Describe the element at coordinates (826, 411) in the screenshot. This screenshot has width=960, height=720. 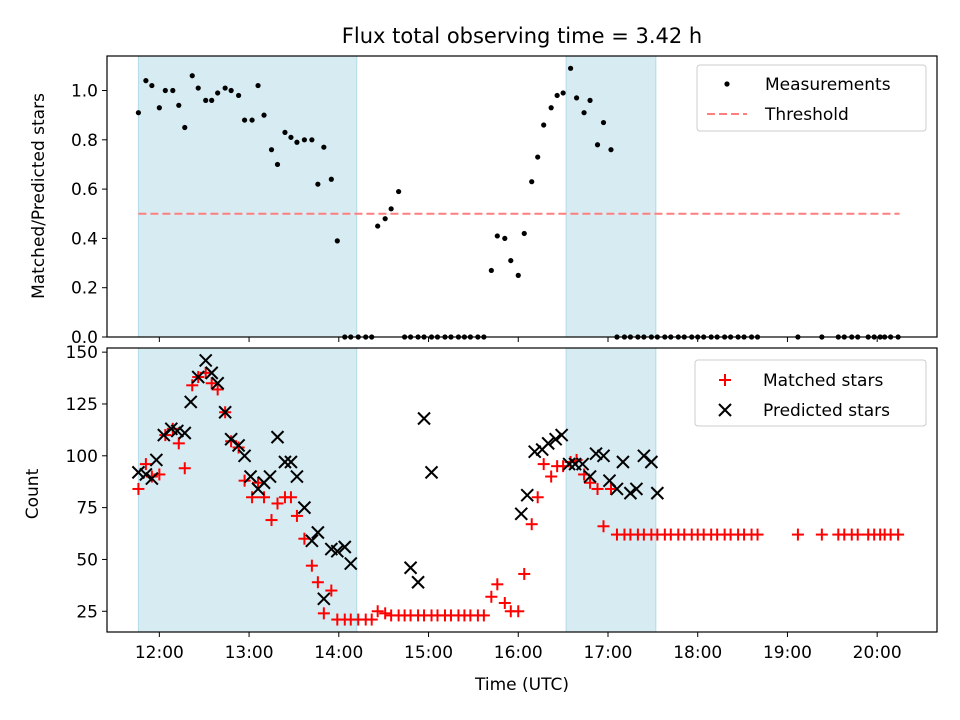
I see `legend-predicted-label: Predicted stars` at that location.